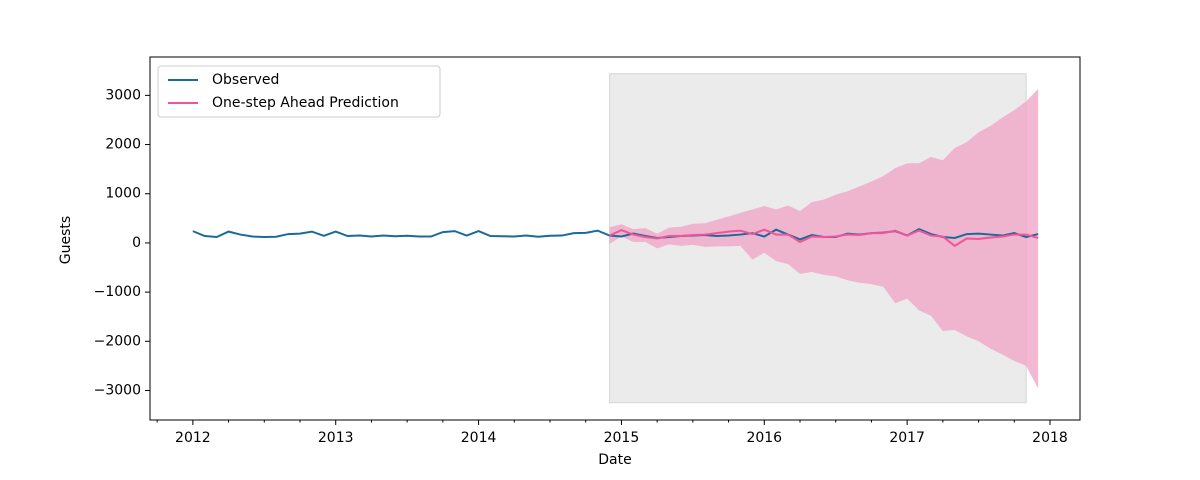 The height and width of the screenshot is (480, 1200). What do you see at coordinates (136, 243) in the screenshot?
I see `y-tick-label: 0` at bounding box center [136, 243].